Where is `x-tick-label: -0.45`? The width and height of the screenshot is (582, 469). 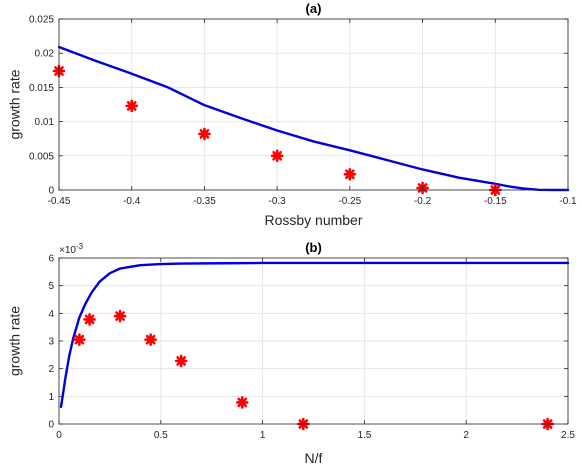 x-tick-label: -0.45 is located at coordinates (59, 201).